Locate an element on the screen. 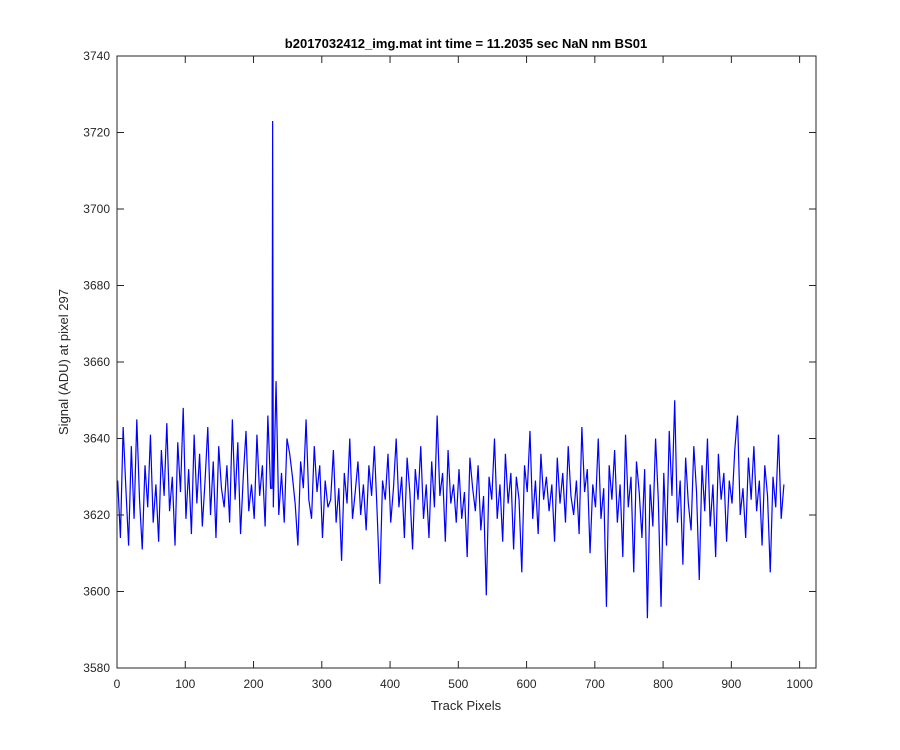 The image size is (900, 750). y-tick-label: 3680 is located at coordinates (96, 286).